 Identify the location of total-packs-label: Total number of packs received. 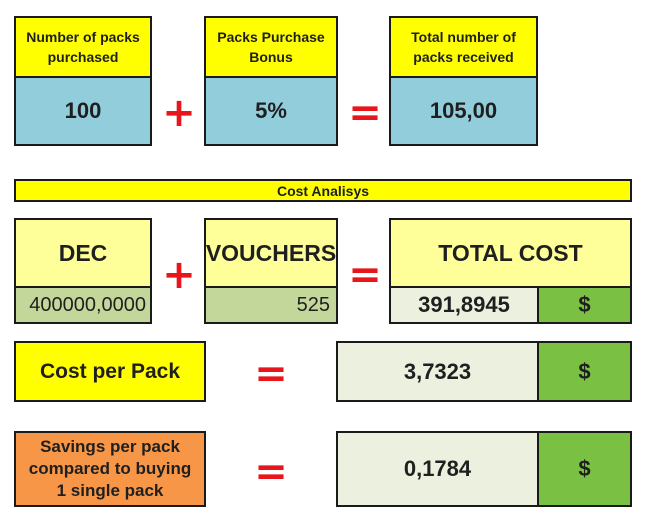
(463, 47).